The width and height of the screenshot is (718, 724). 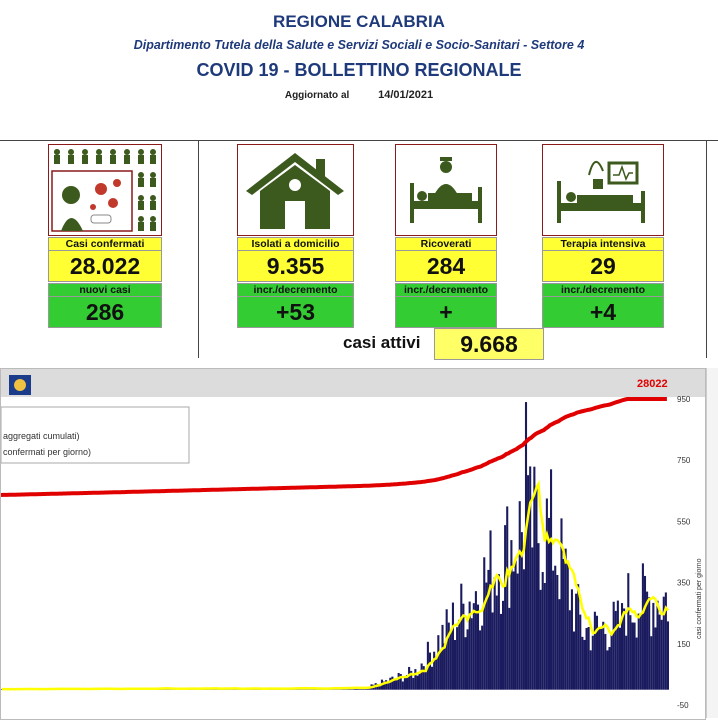 I want to click on right-axis-tick-label: 950, so click(x=684, y=399).